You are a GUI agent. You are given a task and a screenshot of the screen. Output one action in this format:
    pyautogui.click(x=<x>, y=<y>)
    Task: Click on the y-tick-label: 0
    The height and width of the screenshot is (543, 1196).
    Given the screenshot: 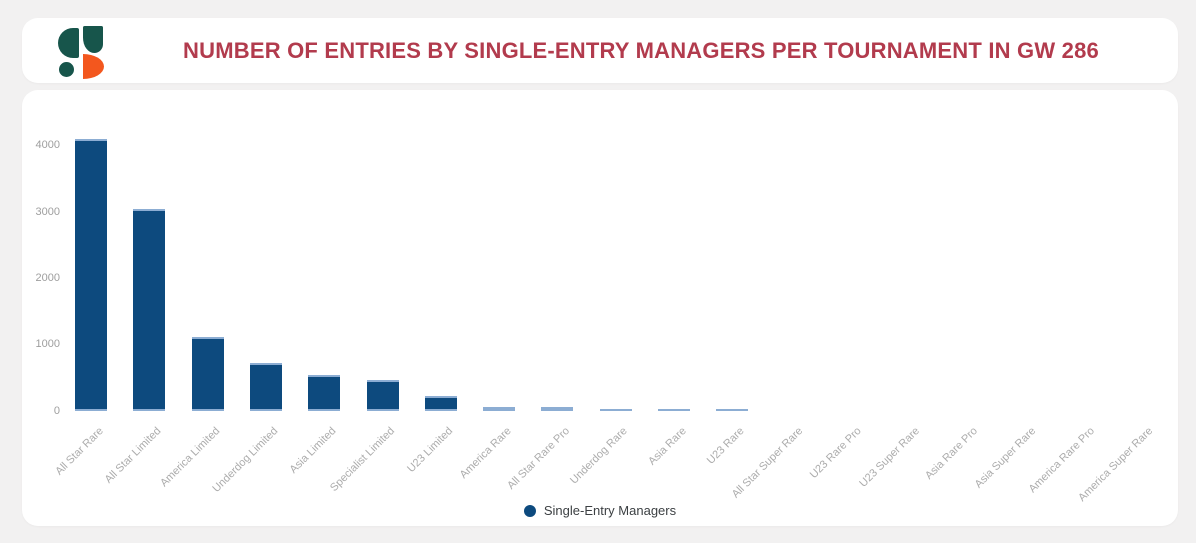 What is the action you would take?
    pyautogui.click(x=56, y=410)
    